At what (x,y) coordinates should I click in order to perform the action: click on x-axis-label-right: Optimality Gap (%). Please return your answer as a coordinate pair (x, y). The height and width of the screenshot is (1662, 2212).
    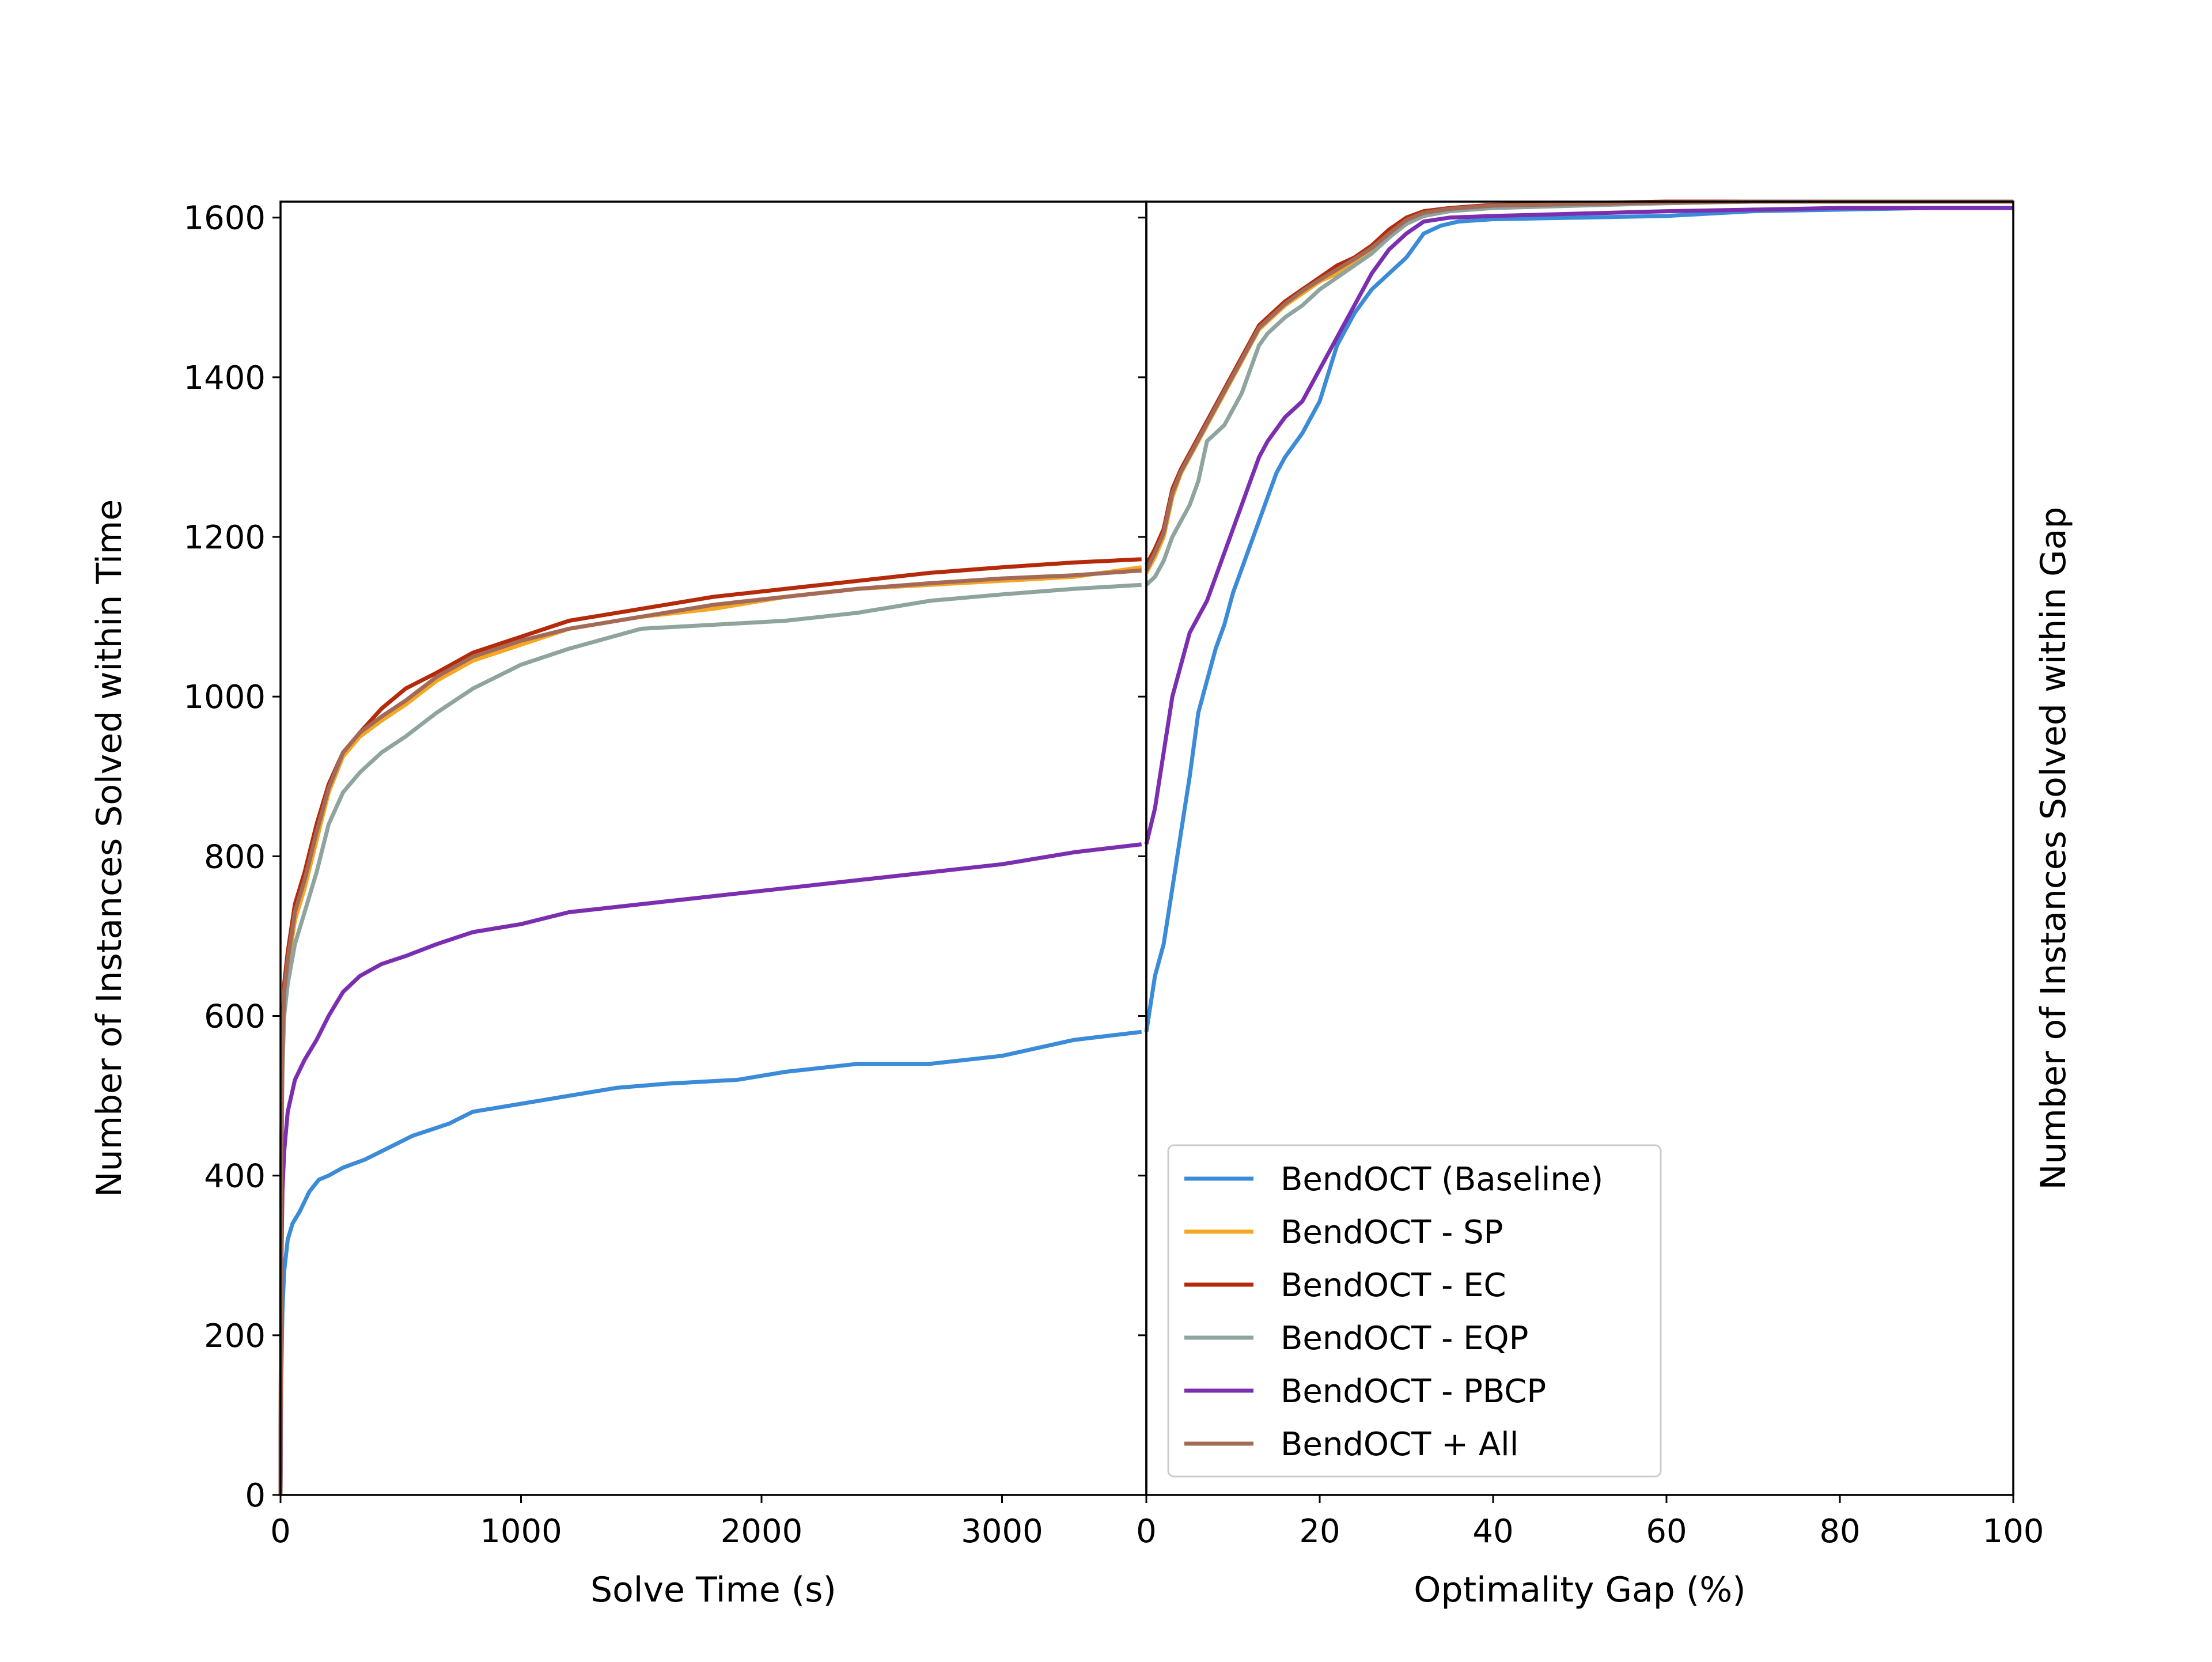
    Looking at the image, I should click on (1579, 1590).